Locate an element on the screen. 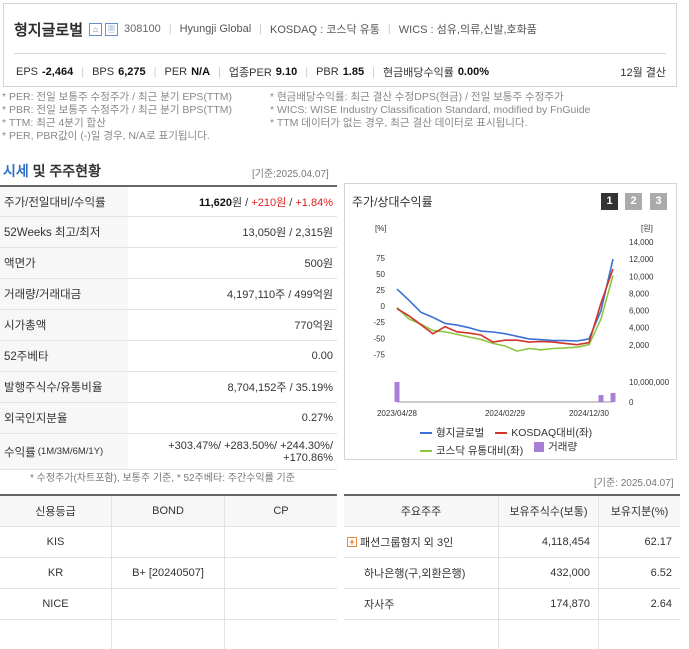 This screenshot has width=689, height=649. section-date: [기준:2025.04.07] is located at coordinates (290, 174).